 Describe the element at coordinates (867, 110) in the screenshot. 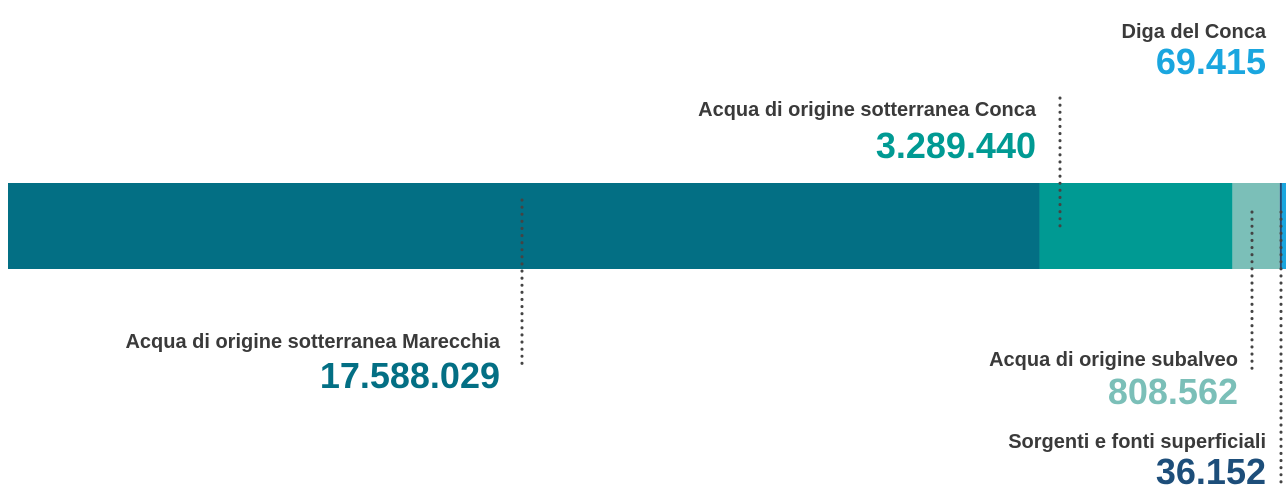

I see `series-name: Acqua di origine sotterranea Conca` at that location.